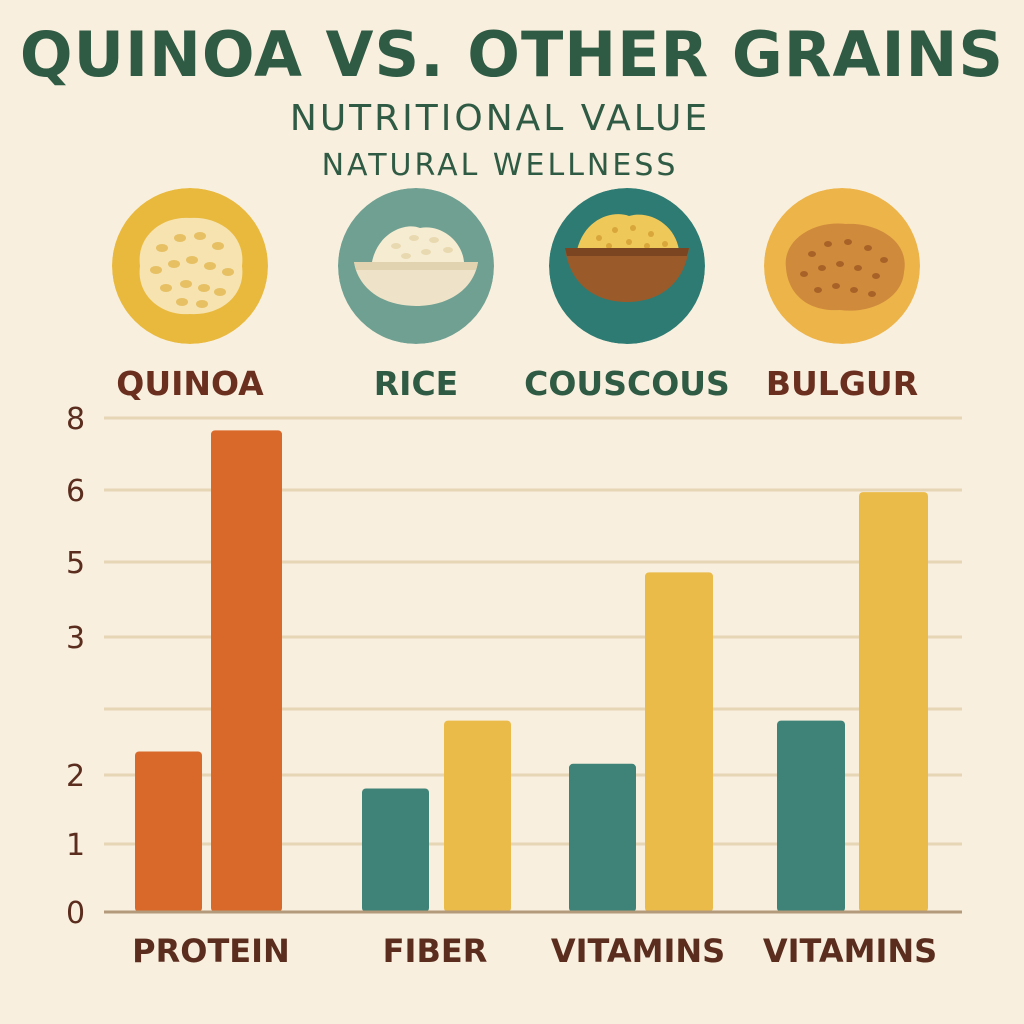  What do you see at coordinates (435, 951) in the screenshot?
I see `category-label: FIBER` at bounding box center [435, 951].